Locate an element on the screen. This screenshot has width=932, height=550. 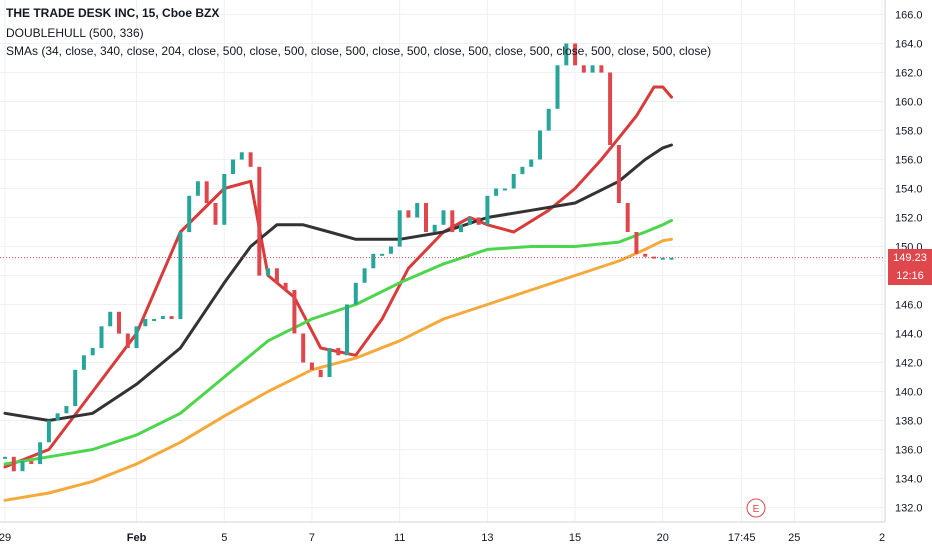
y-tick-label: 152.0 is located at coordinates (909, 219).